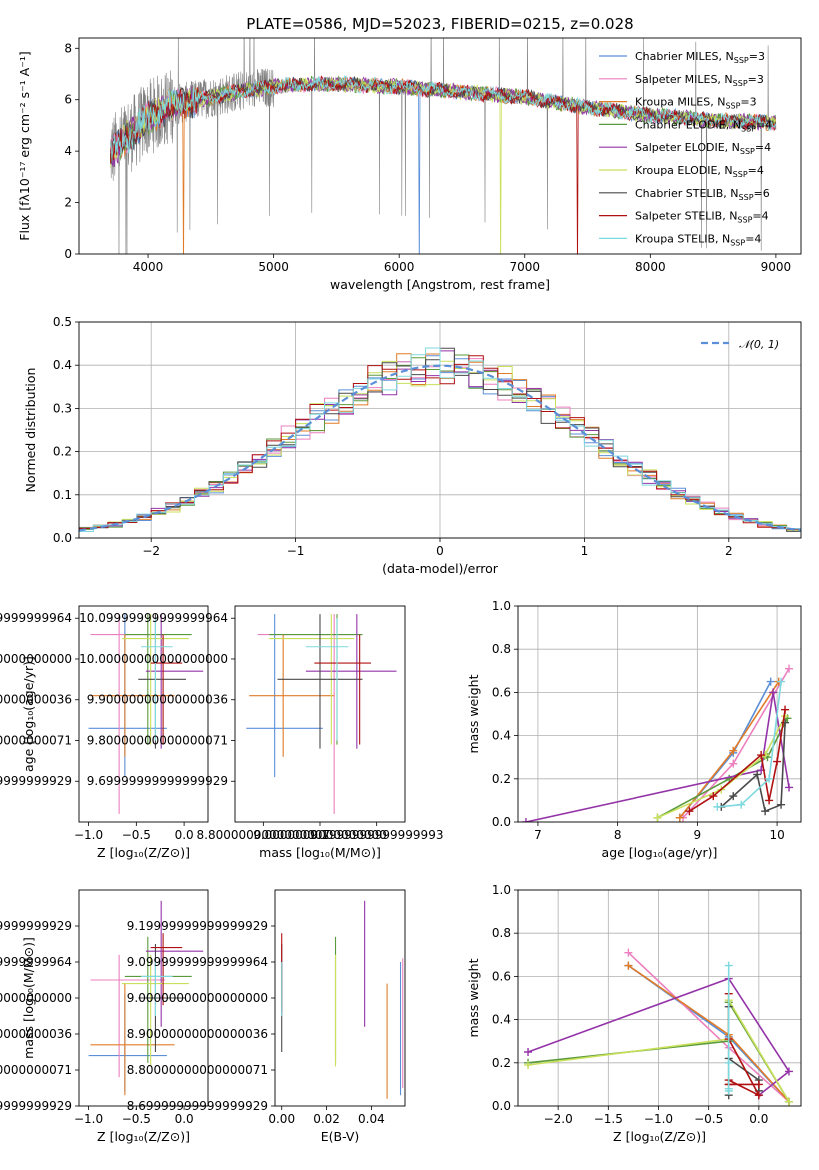 This screenshot has height=1170, width=819. I want to click on mass-vs-Z-frame, so click(143, 998).